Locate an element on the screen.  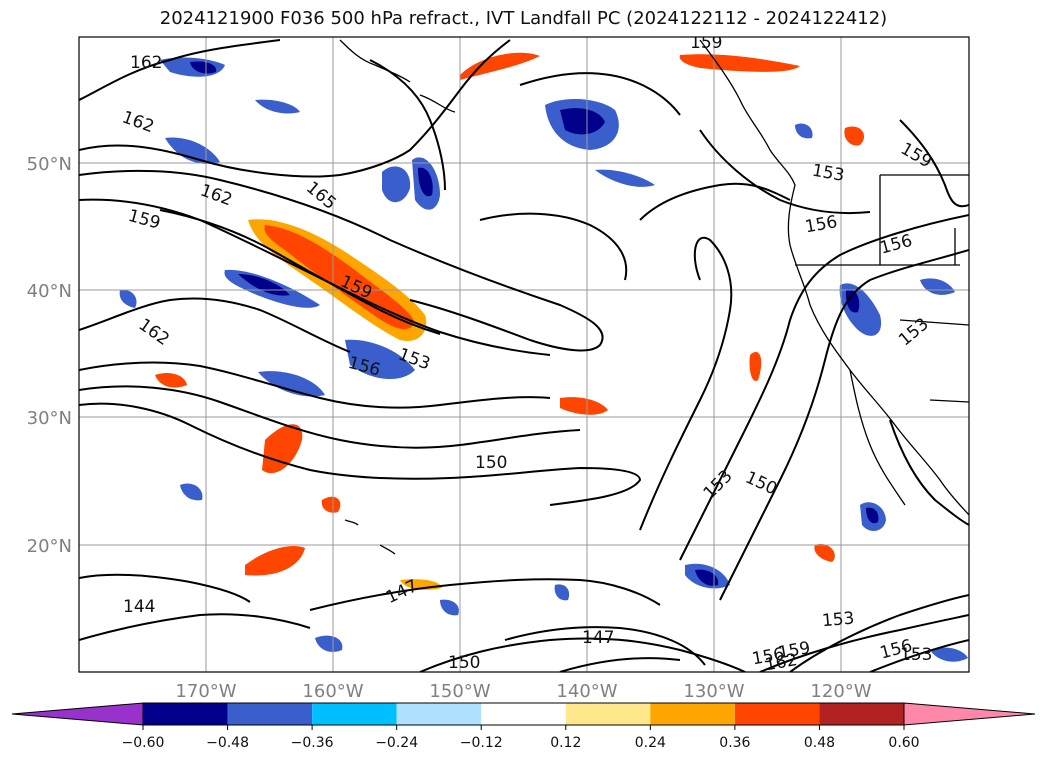
latitude-labels: 50°N 40°N 30°N 20°N is located at coordinates (49, 355).